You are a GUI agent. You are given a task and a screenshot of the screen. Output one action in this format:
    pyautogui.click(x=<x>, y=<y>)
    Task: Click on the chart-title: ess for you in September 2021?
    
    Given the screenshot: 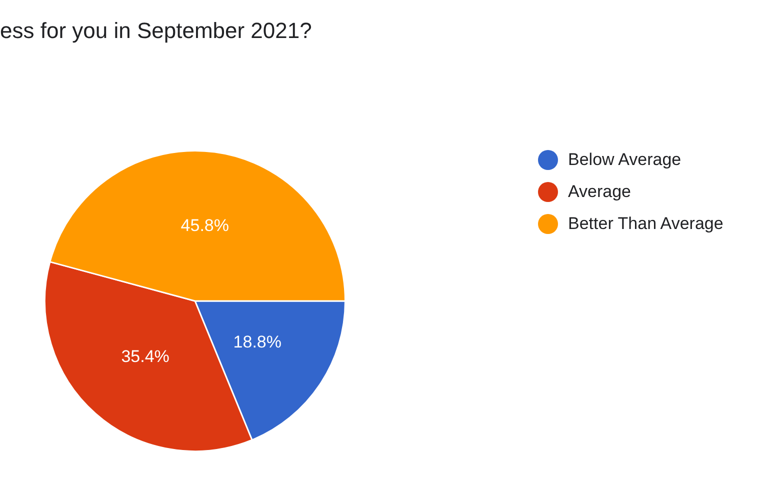 What is the action you would take?
    pyautogui.click(x=156, y=31)
    